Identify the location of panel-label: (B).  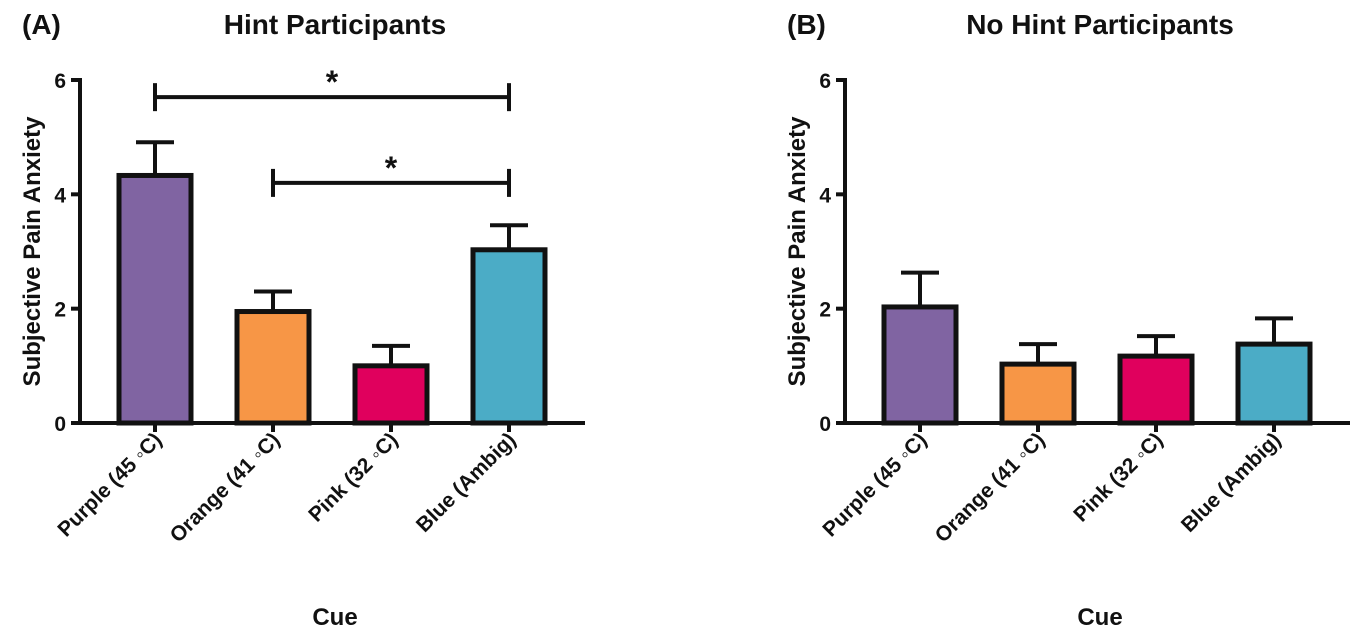
(806, 24).